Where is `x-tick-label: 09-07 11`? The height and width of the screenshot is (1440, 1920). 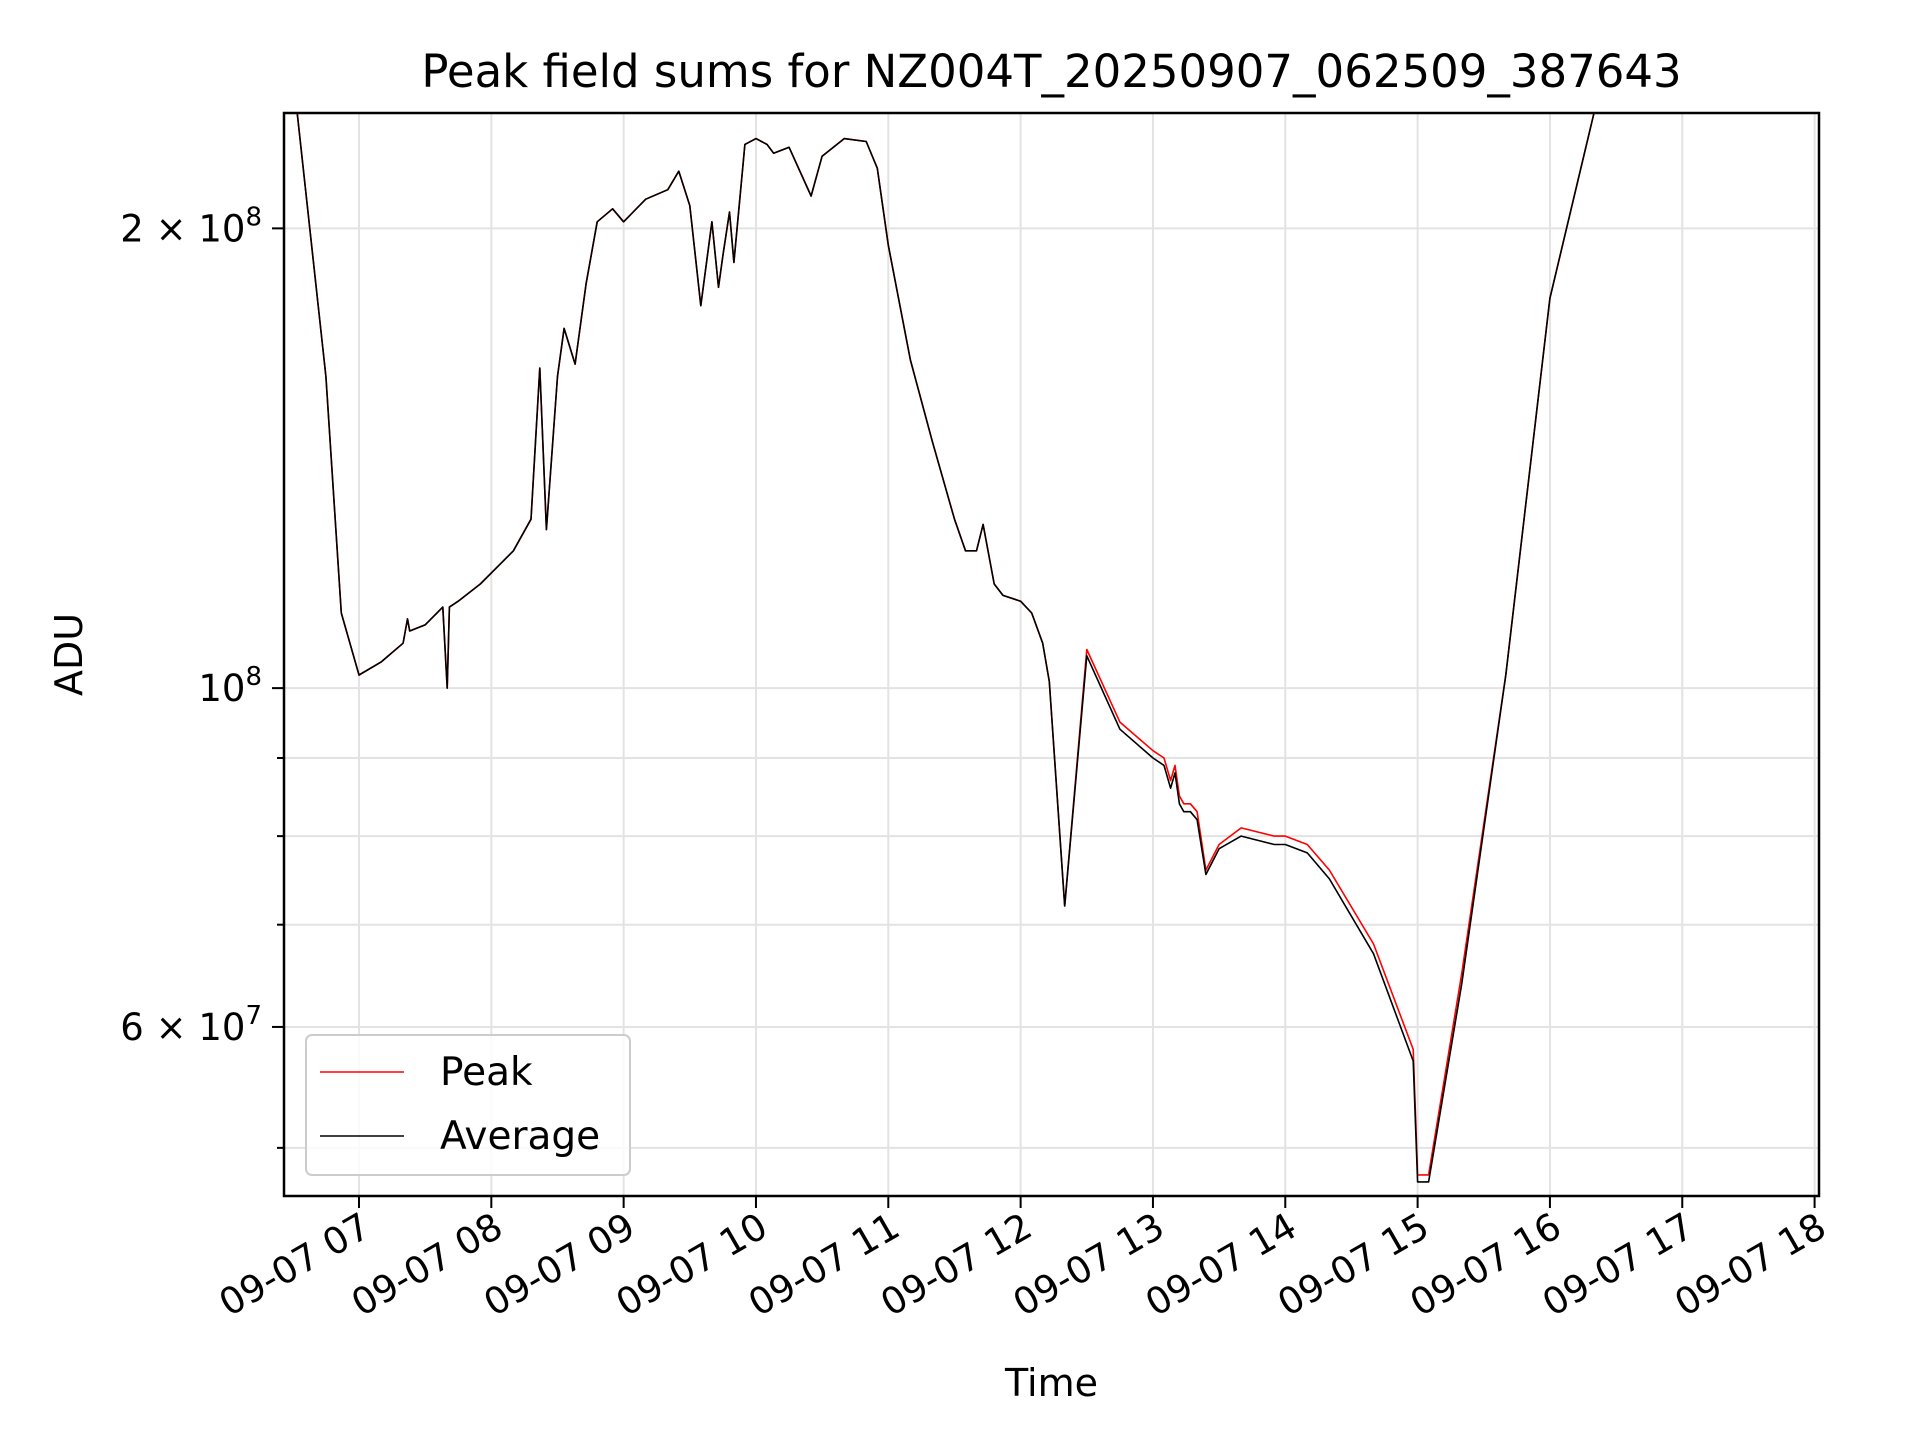
x-tick-label: 09-07 11 is located at coordinates (824, 1265).